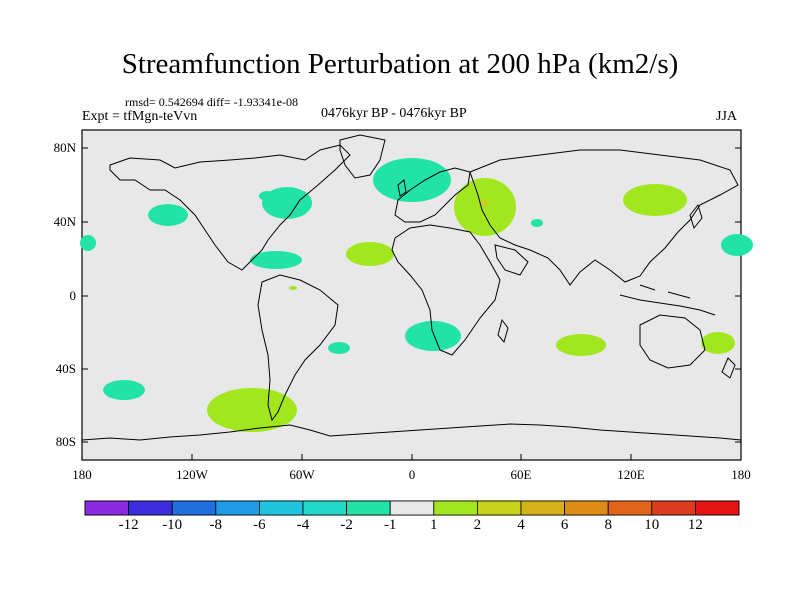  I want to click on colorbar-label: -10, so click(172, 525).